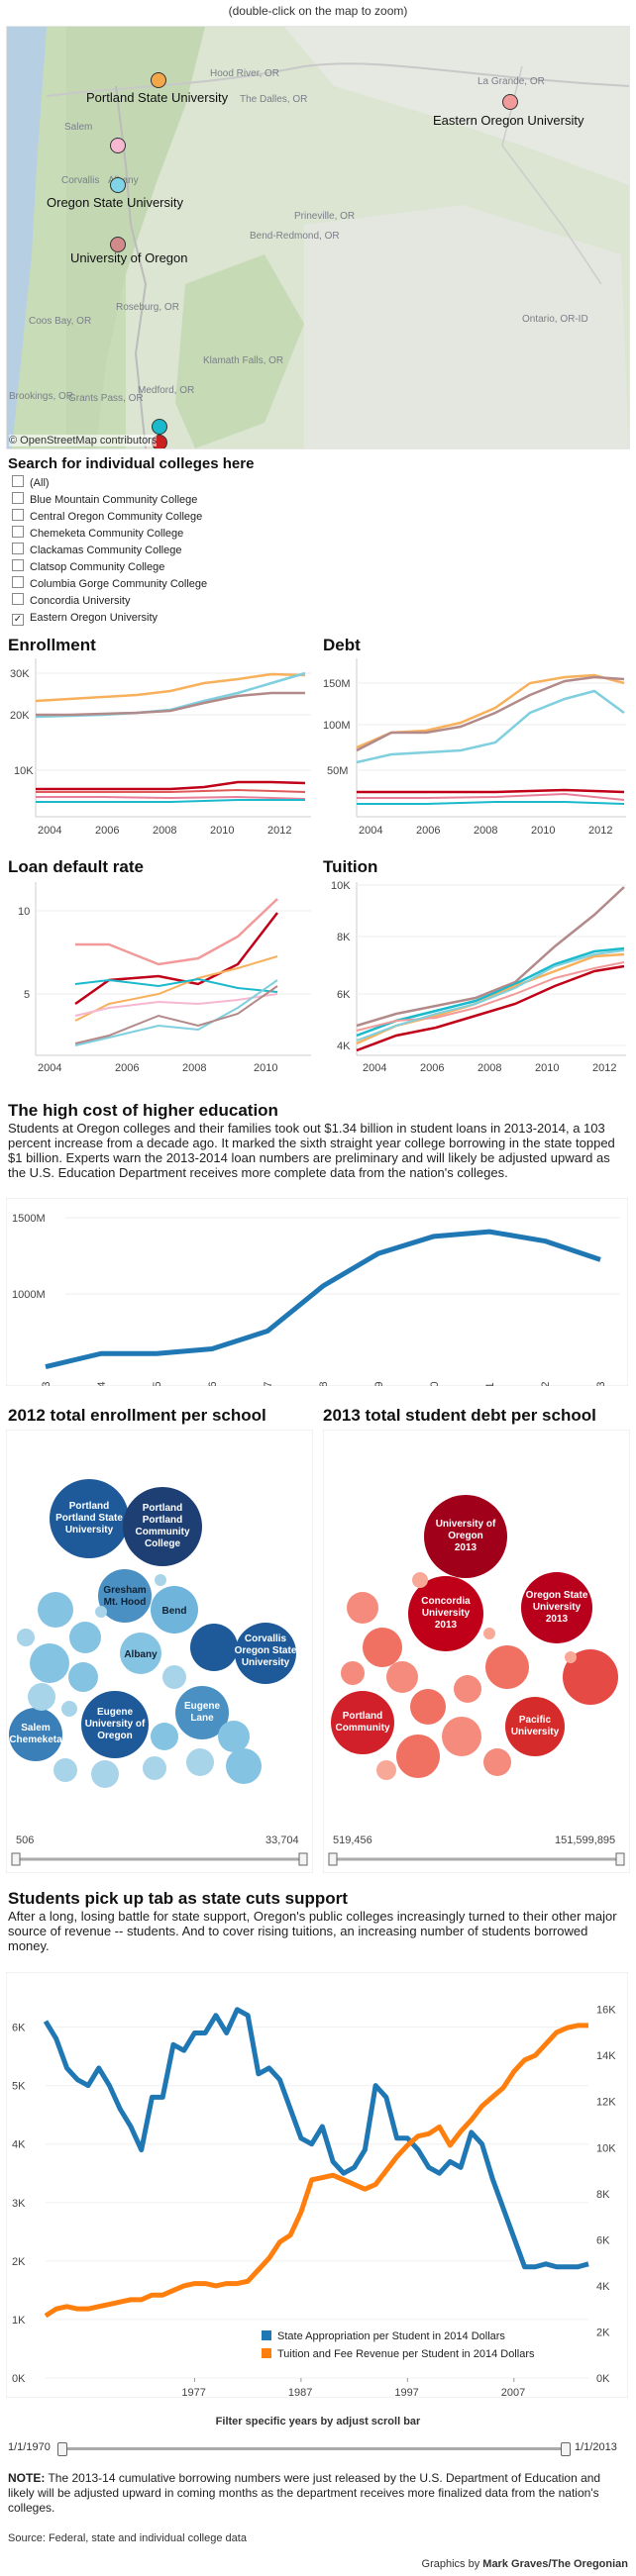 The height and width of the screenshot is (2576, 636). I want to click on x-tick: 1997, so click(406, 2392).